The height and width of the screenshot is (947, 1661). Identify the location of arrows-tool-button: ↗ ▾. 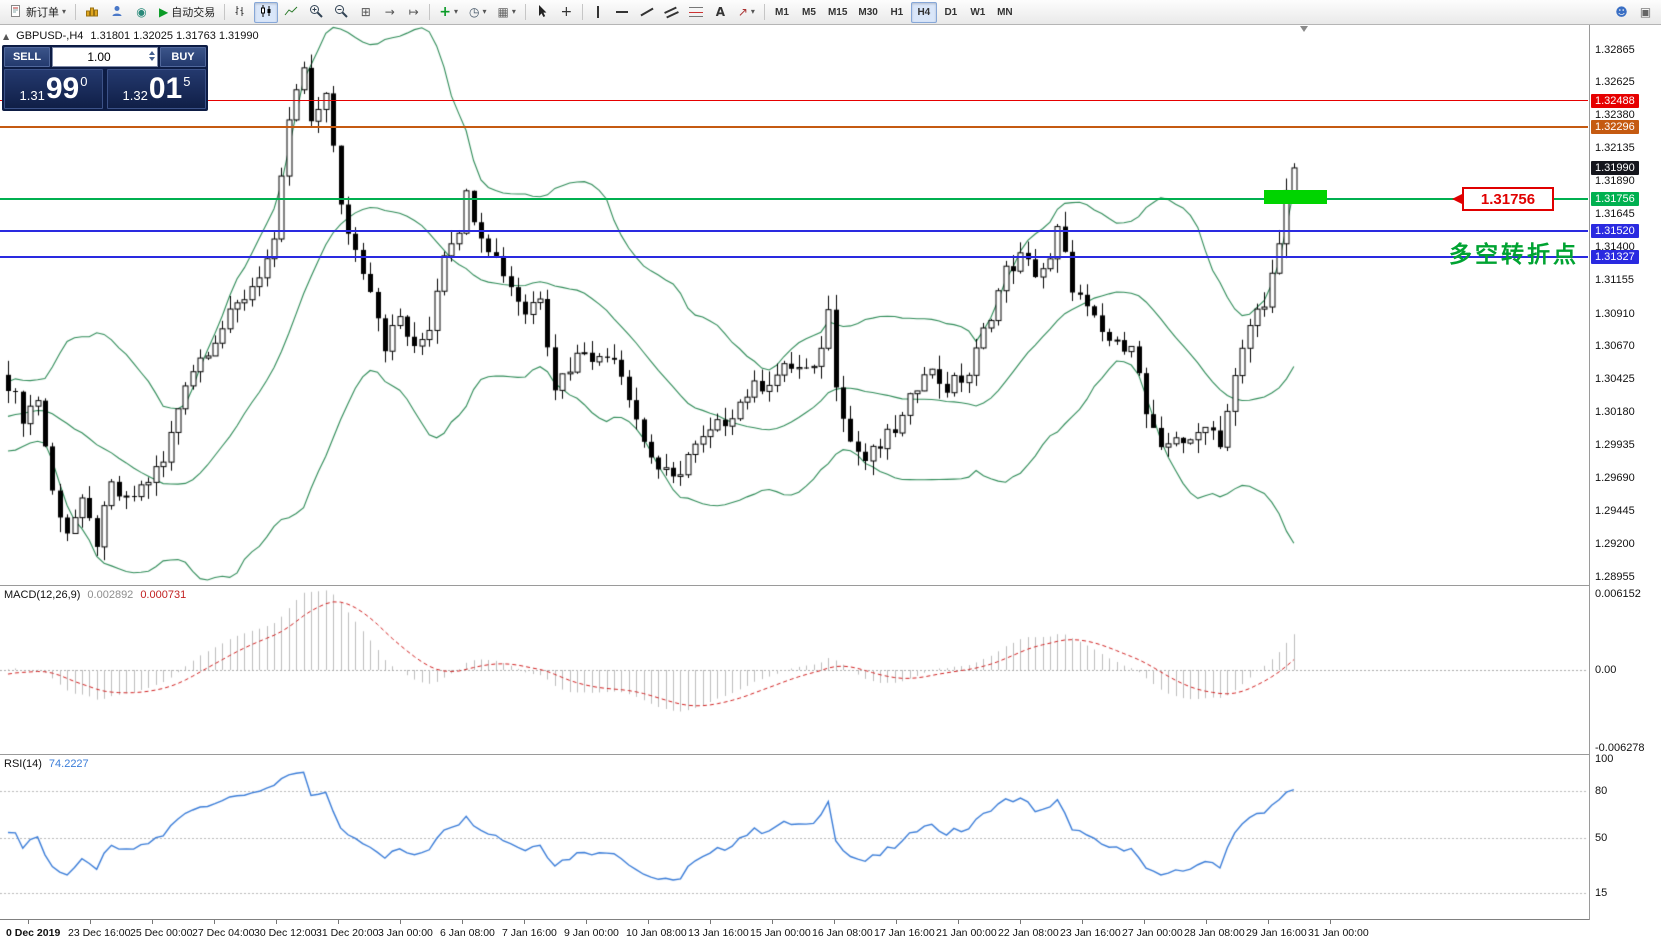
(746, 12).